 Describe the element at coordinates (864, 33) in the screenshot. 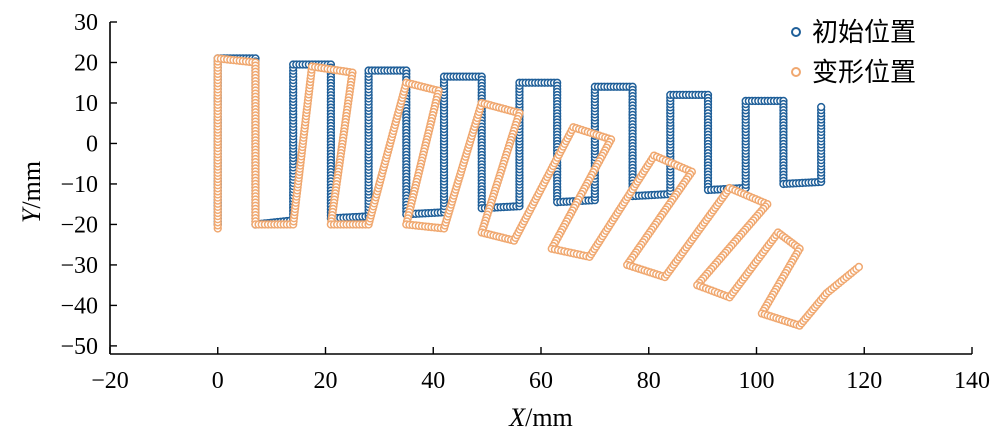

I see `legend-label: 初始位置` at that location.